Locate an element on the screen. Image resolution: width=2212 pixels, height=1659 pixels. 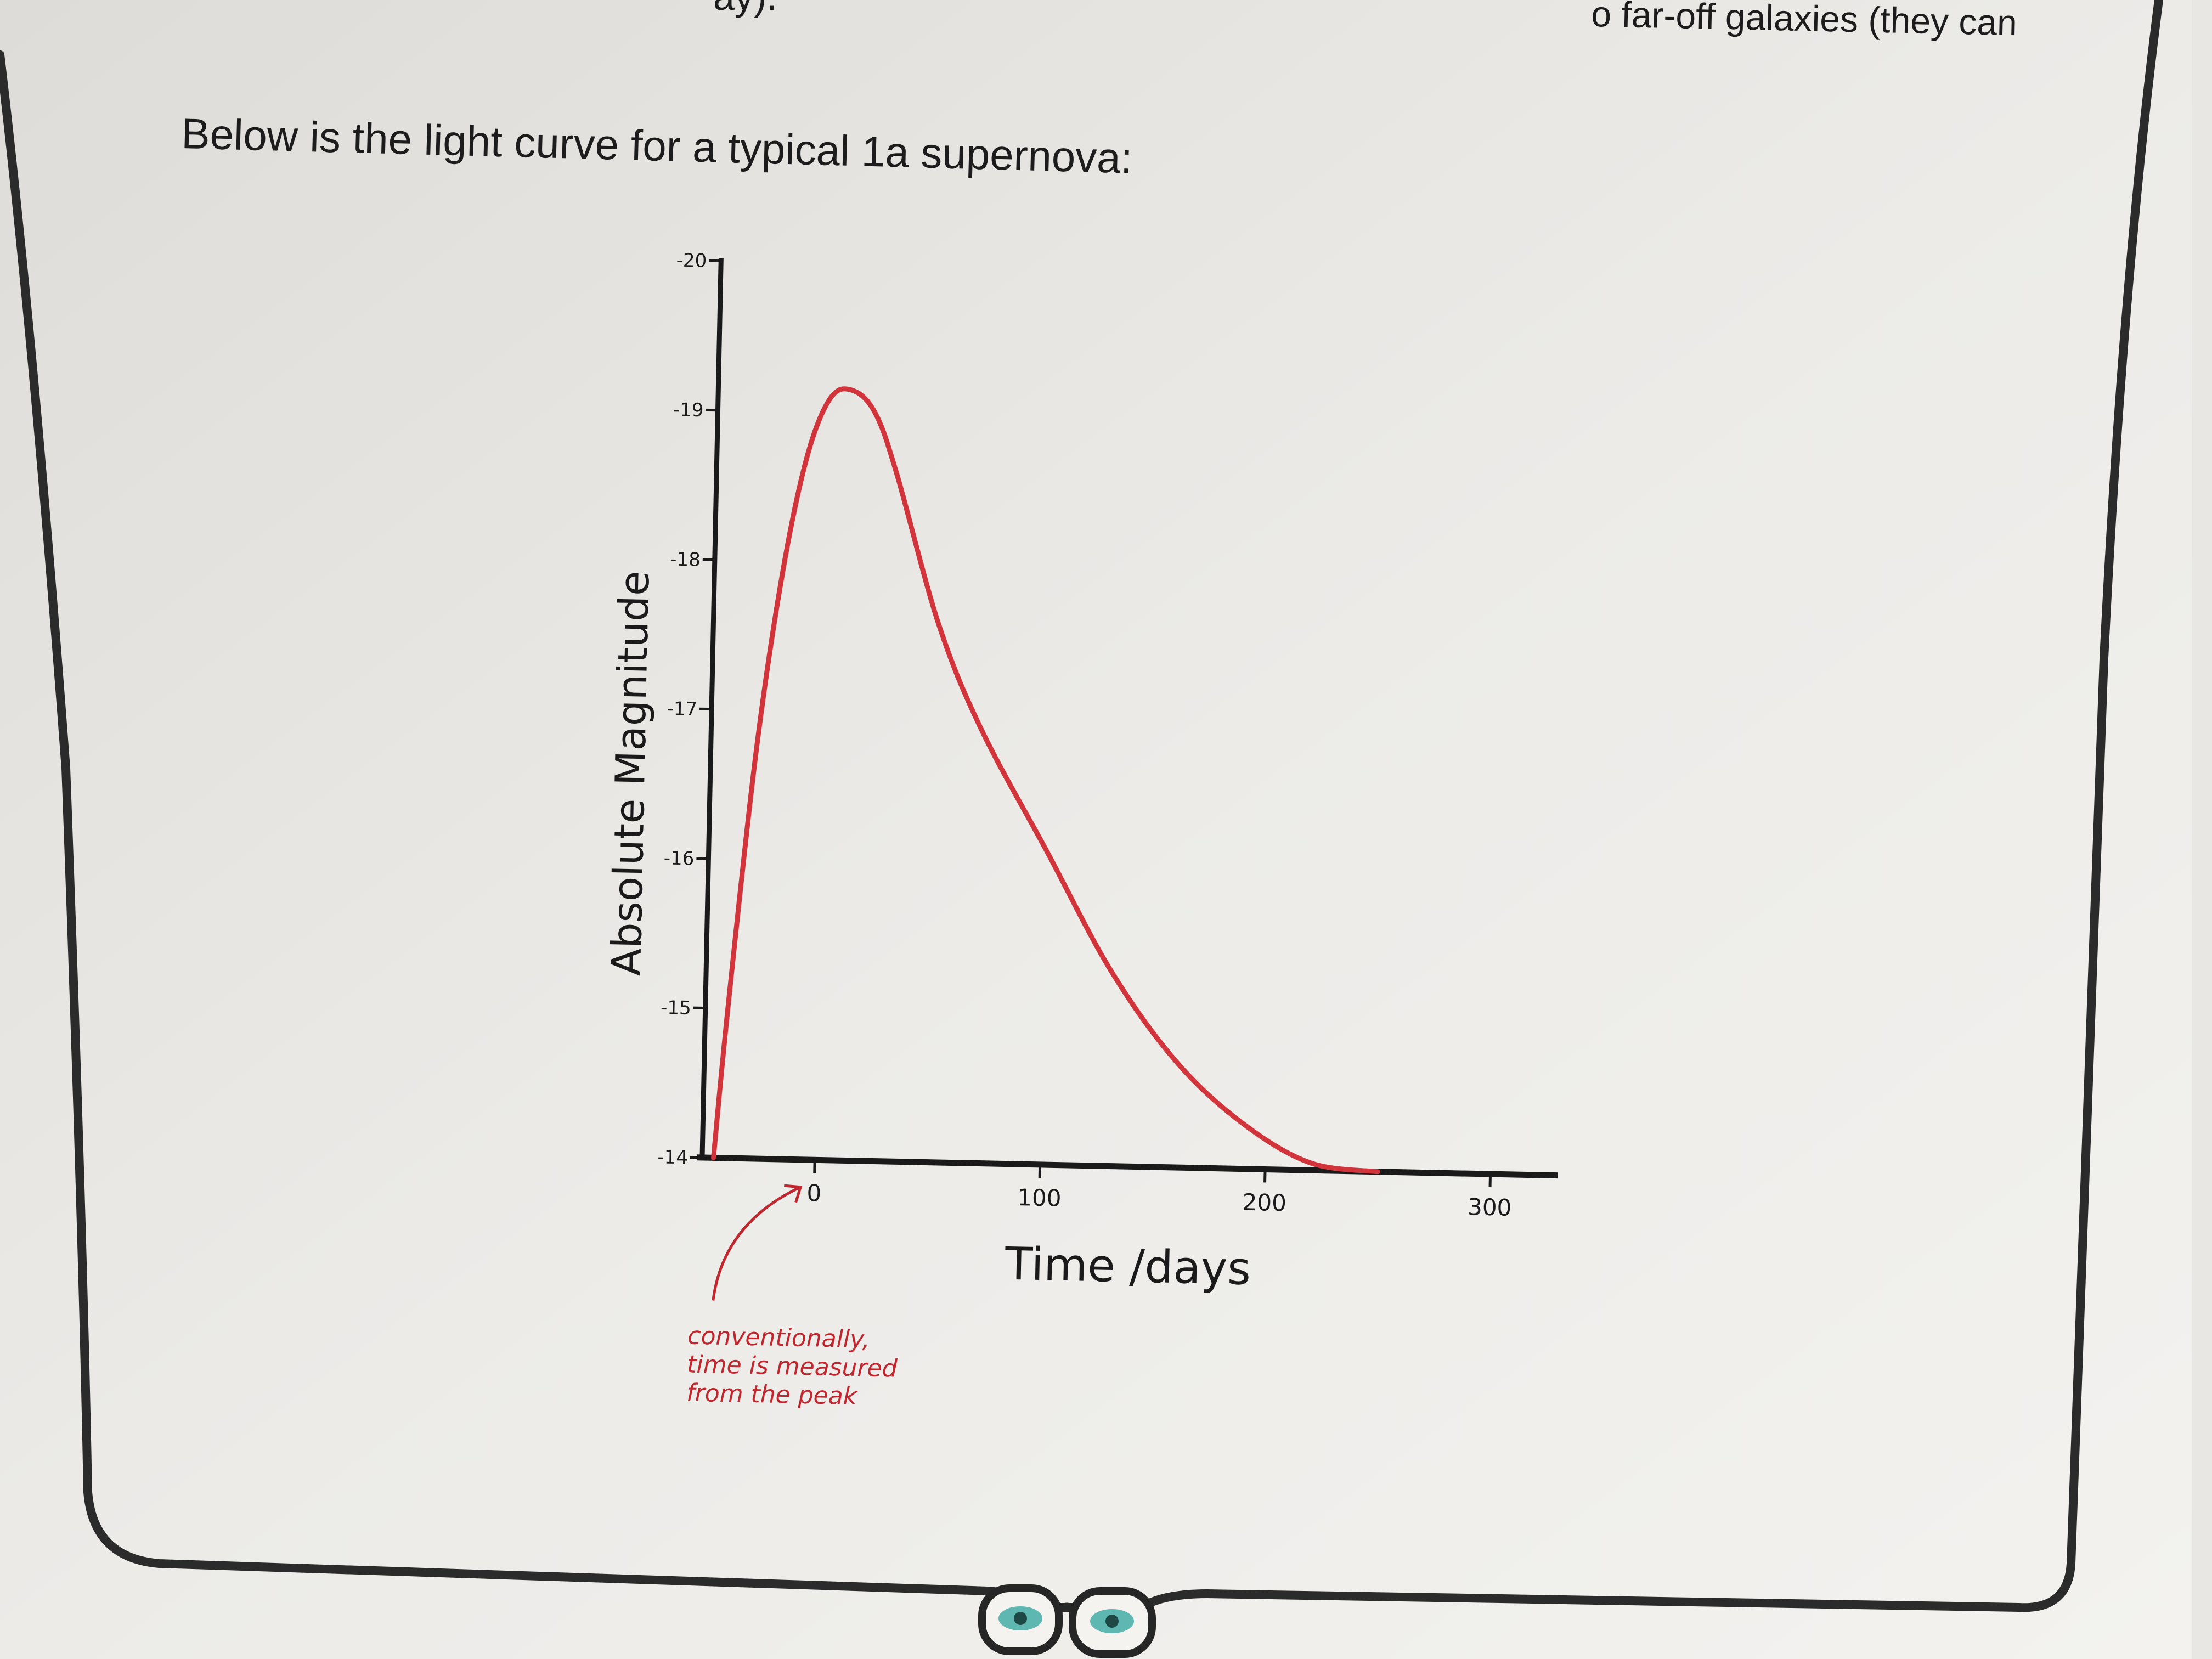
y-tick-label: -20 is located at coordinates (691, 261).